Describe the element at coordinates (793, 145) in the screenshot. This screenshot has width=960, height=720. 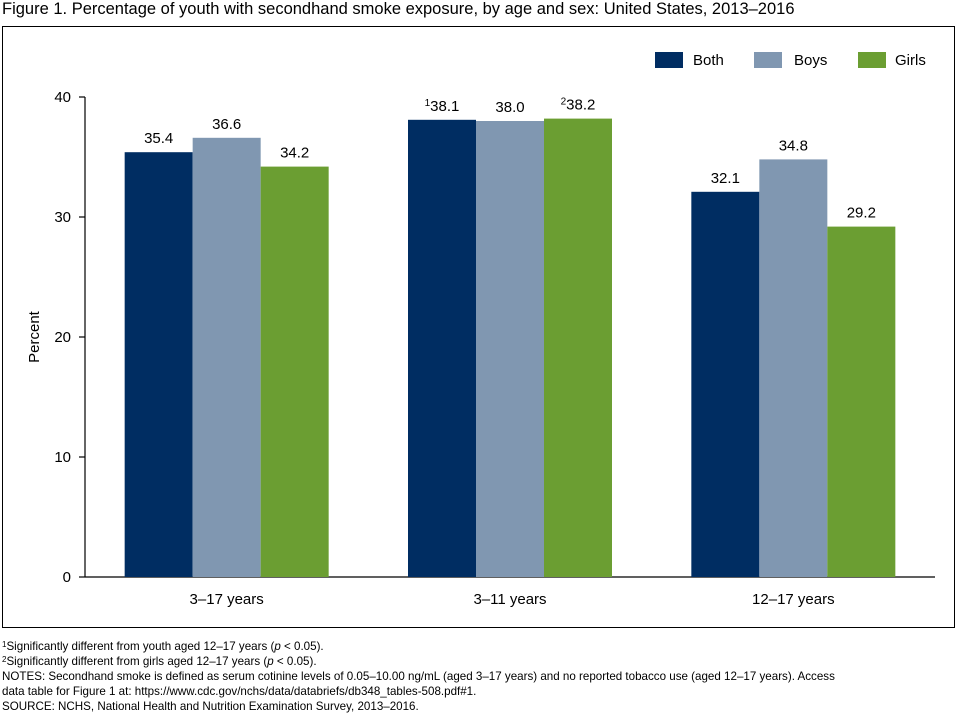
I see `data-label: 34.8` at that location.